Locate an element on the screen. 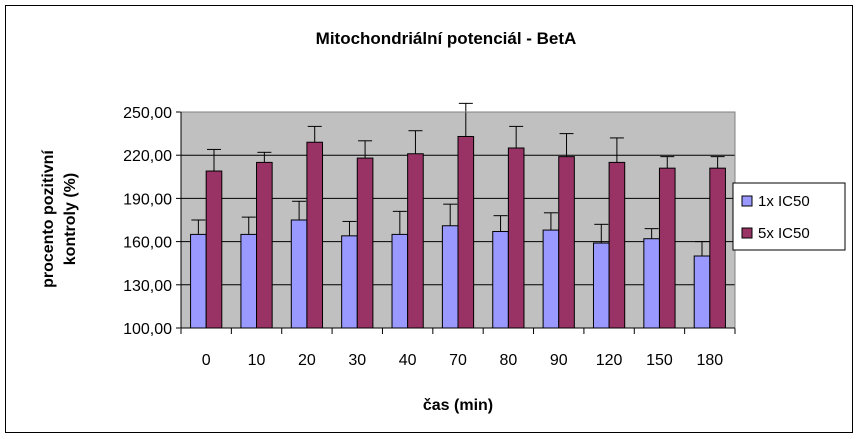 The image size is (859, 439). x-tick-label: 0 is located at coordinates (206, 360).